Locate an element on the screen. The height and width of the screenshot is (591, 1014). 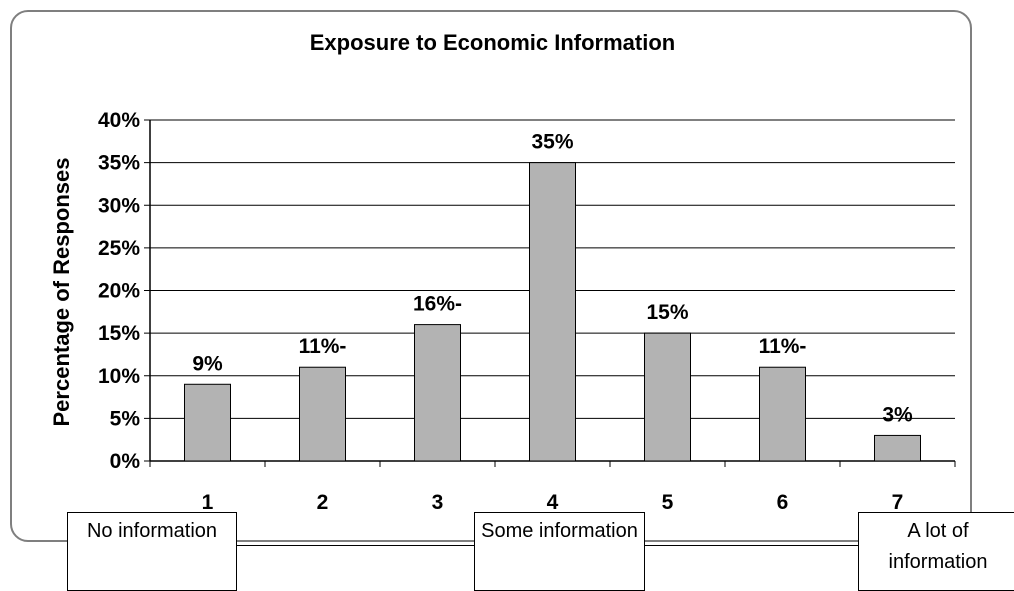
x-tick-label-2: 2 is located at coordinates (323, 502).